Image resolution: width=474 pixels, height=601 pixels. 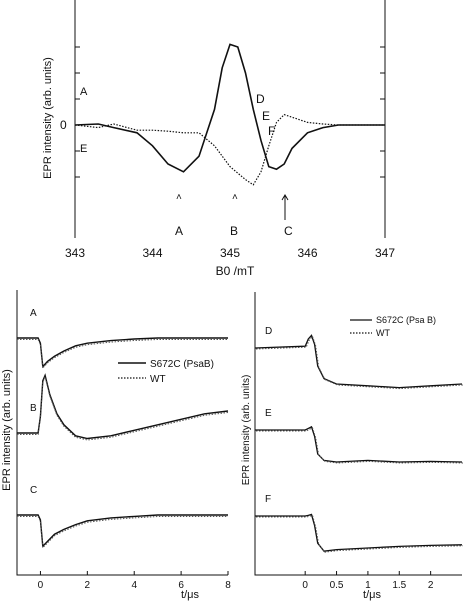 What do you see at coordinates (179, 231) in the screenshot?
I see `annotation-a: A` at bounding box center [179, 231].